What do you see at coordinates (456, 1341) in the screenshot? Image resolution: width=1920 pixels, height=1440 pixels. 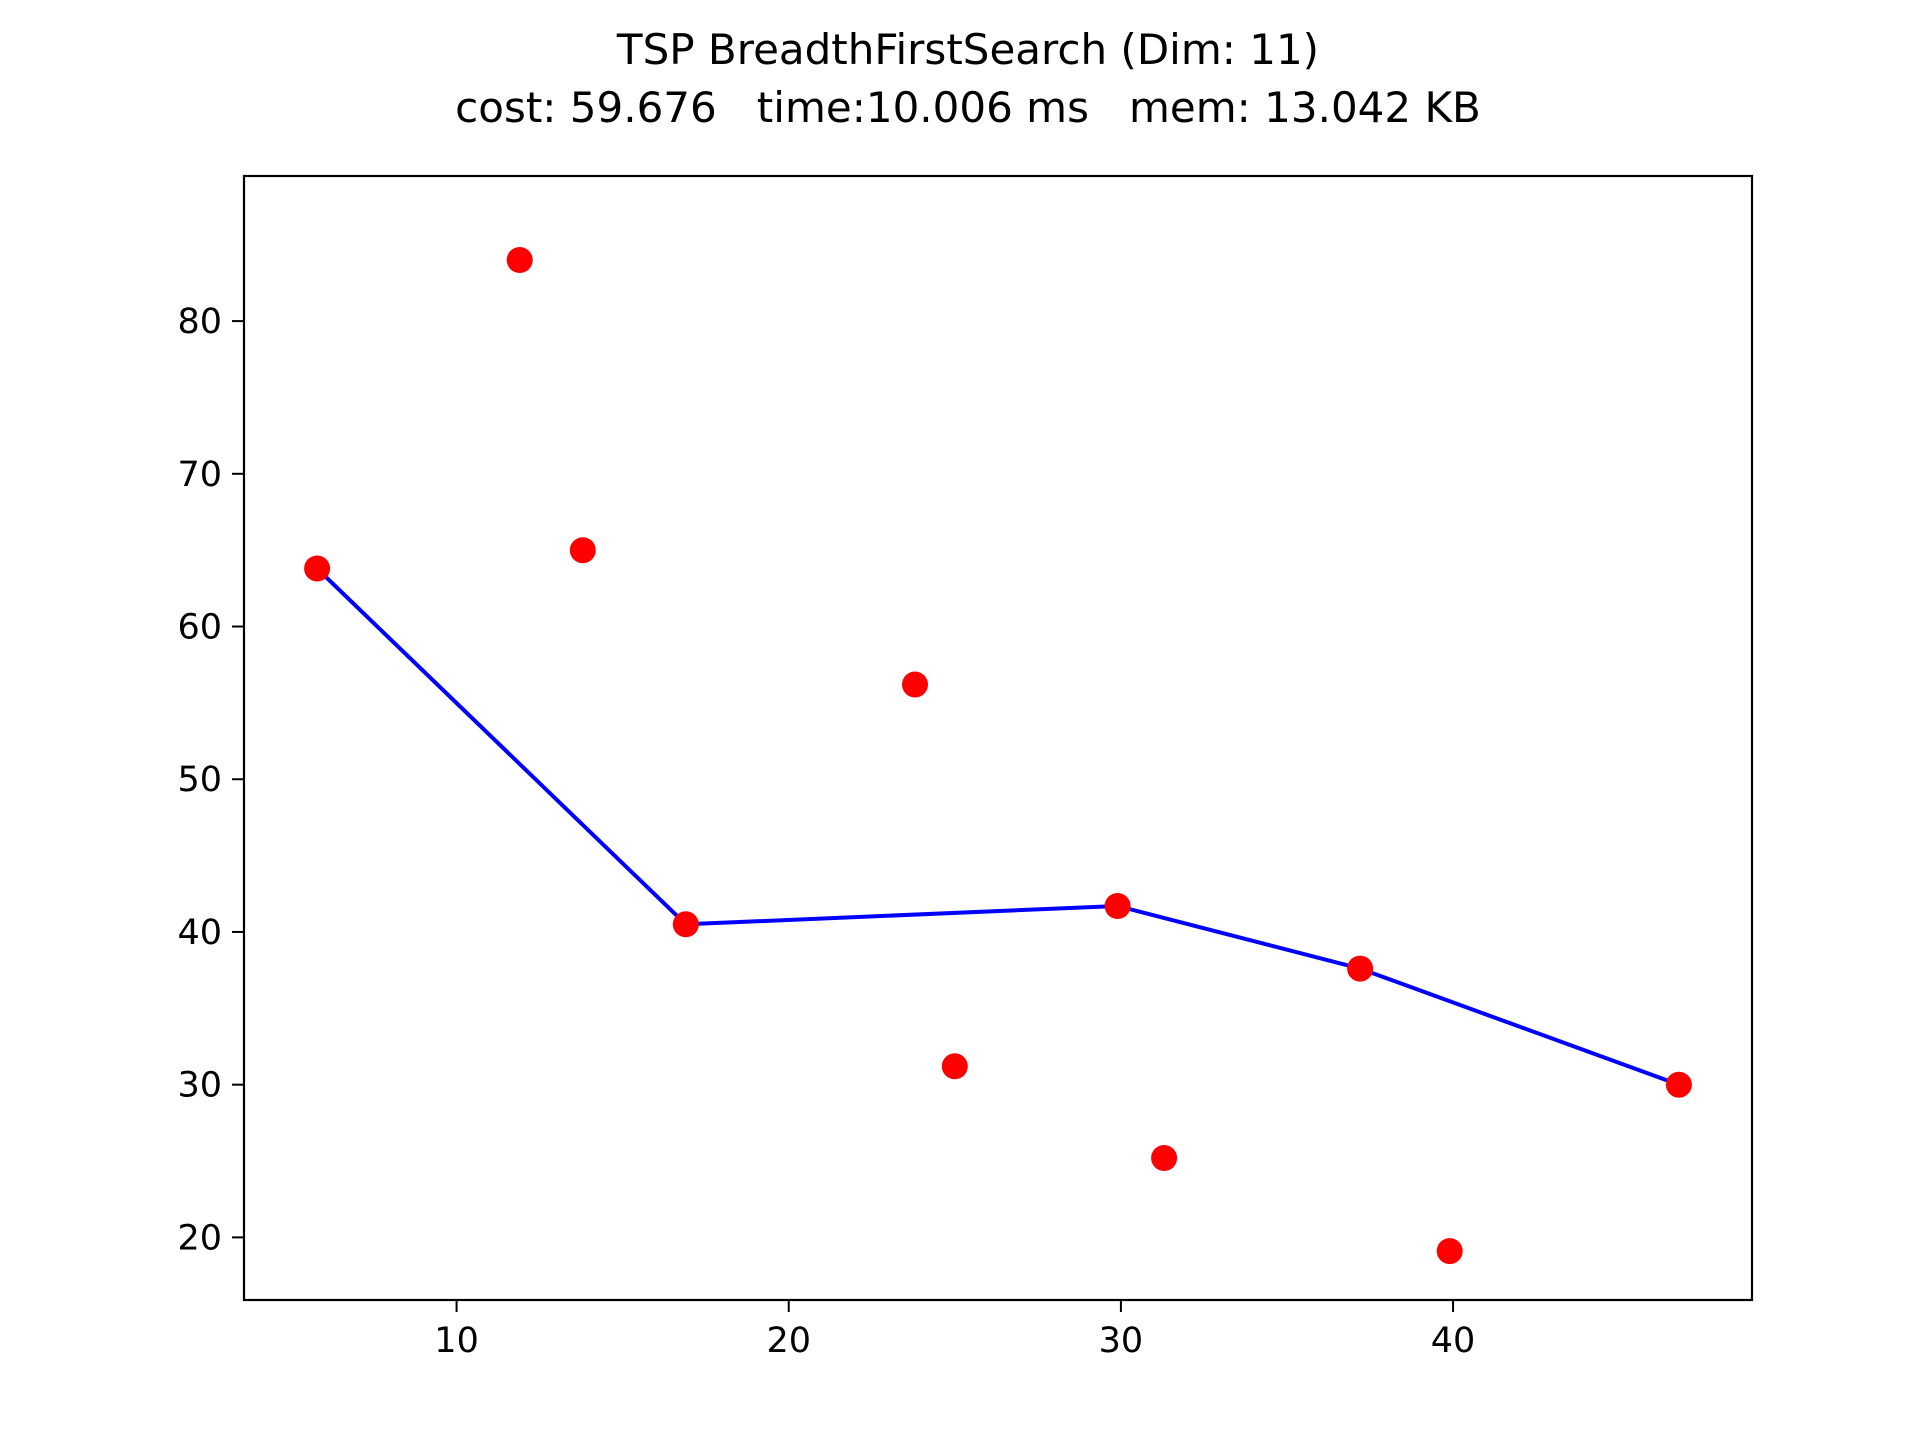 I see `x-tick-label: 10` at bounding box center [456, 1341].